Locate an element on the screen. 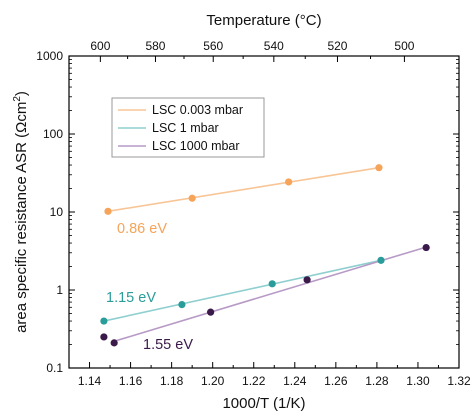  annotation-1: 1.15 eV is located at coordinates (131, 298).